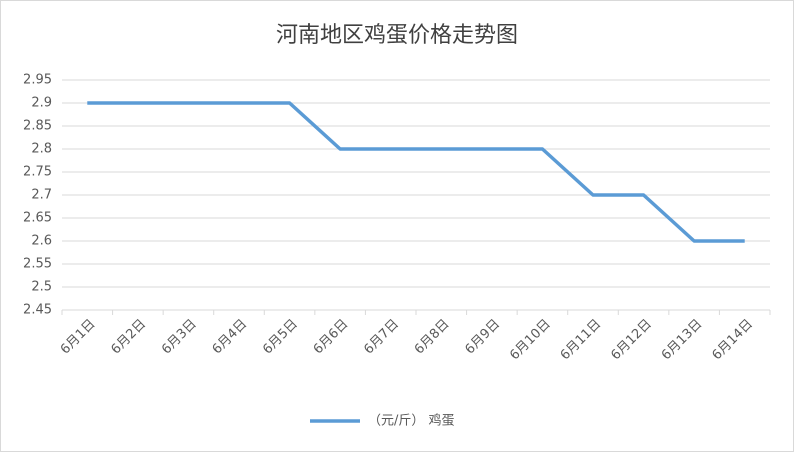  Describe the element at coordinates (37, 264) in the screenshot. I see `y-tick-label: 2.55` at that location.